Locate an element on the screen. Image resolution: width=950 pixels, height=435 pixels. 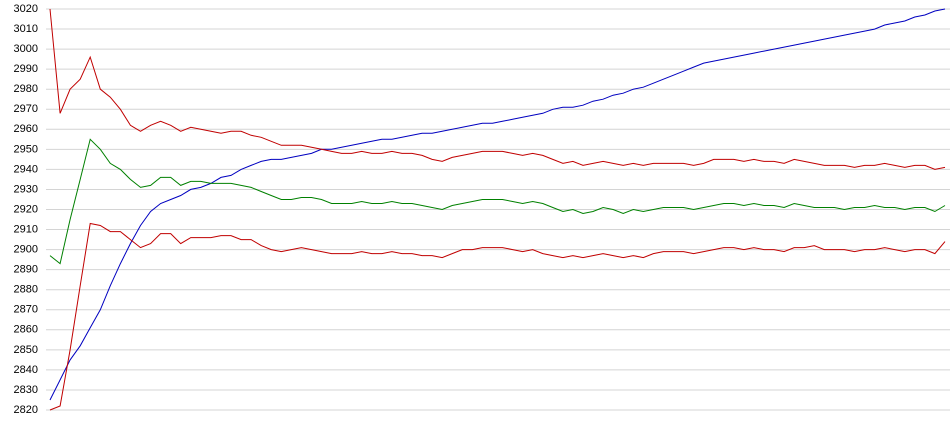
y-tick-label: 3020 is located at coordinates (26, 9).